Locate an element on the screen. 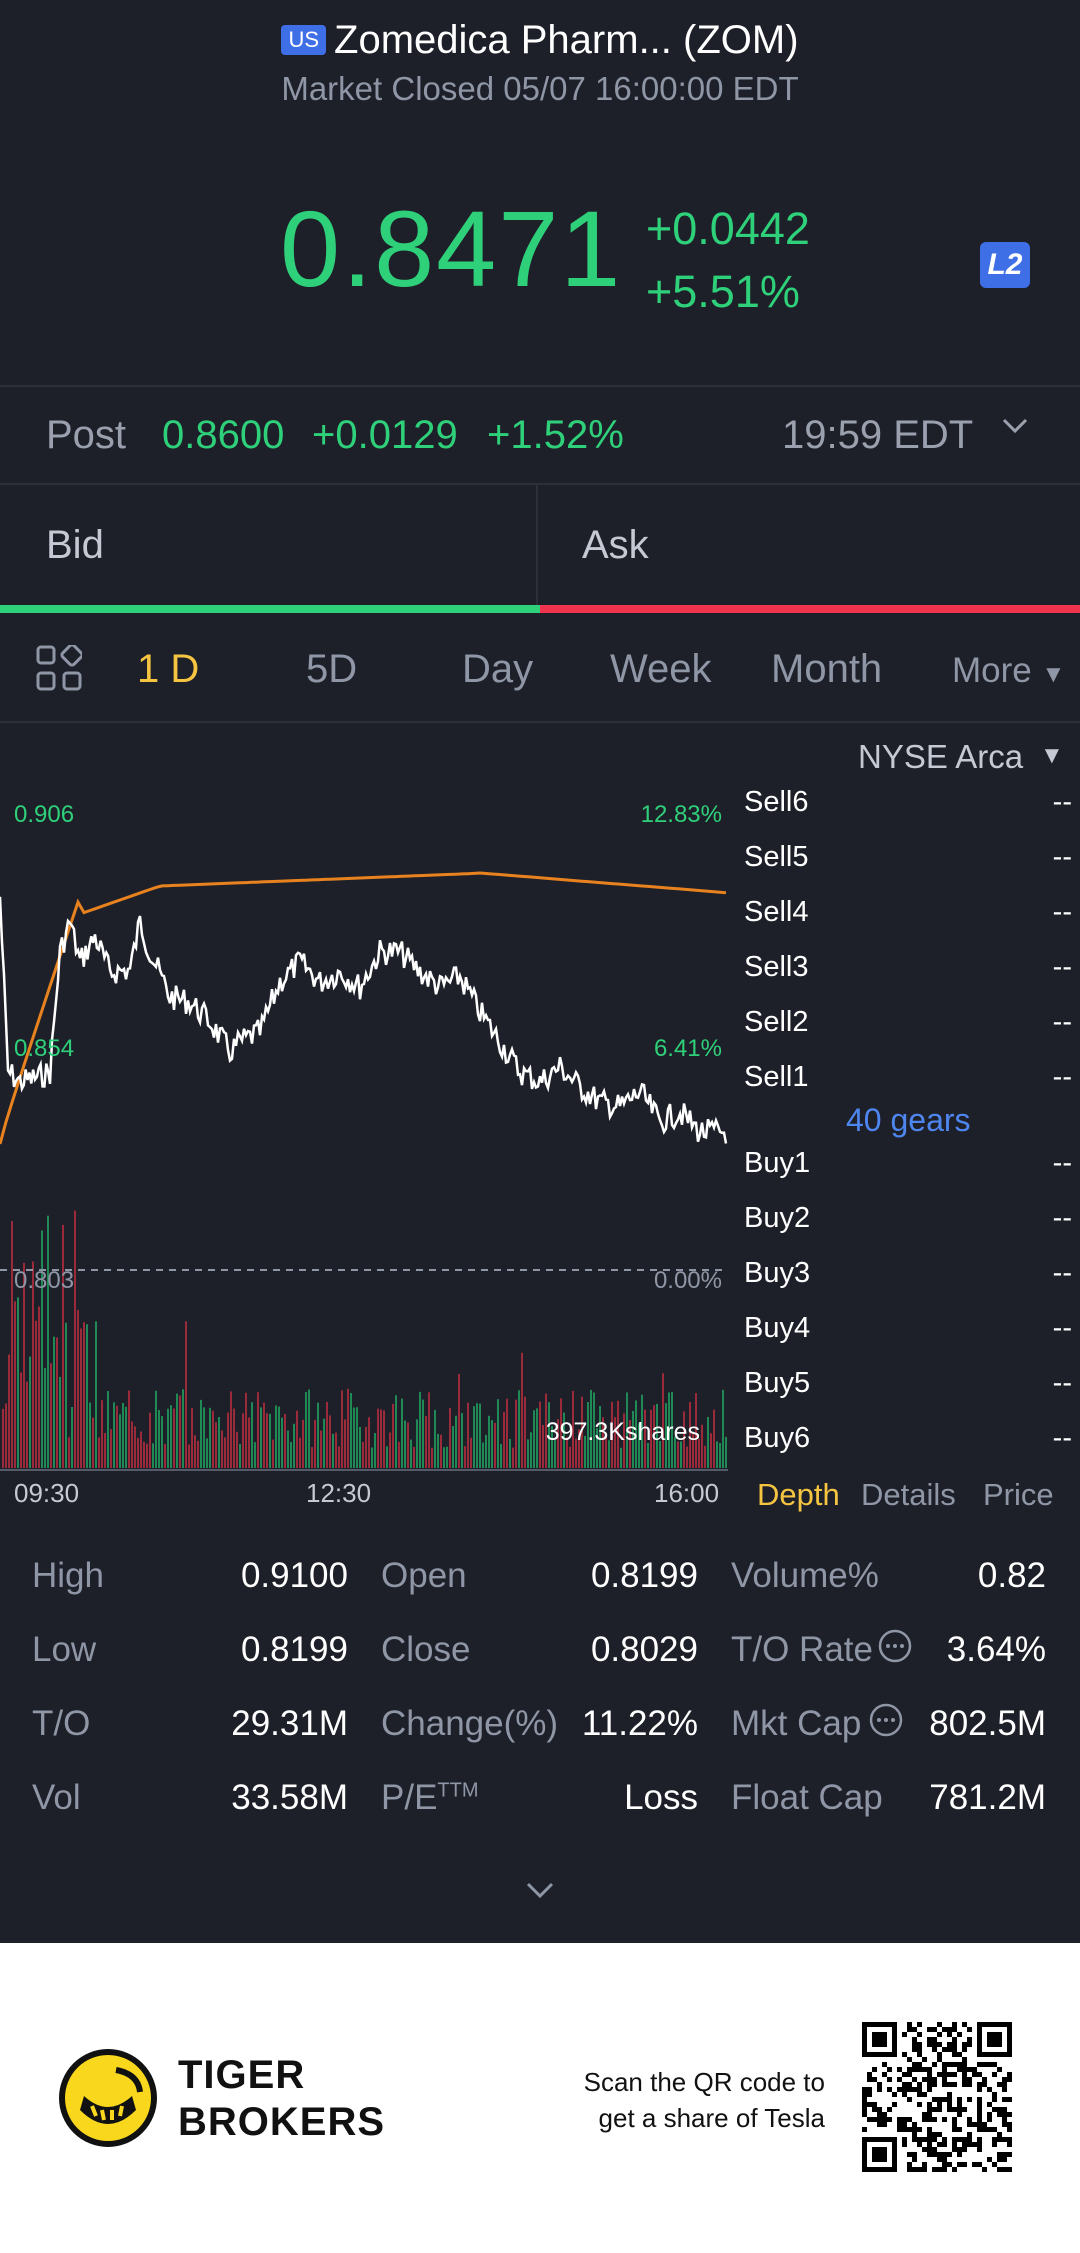  tab-price: Price is located at coordinates (1018, 1494).